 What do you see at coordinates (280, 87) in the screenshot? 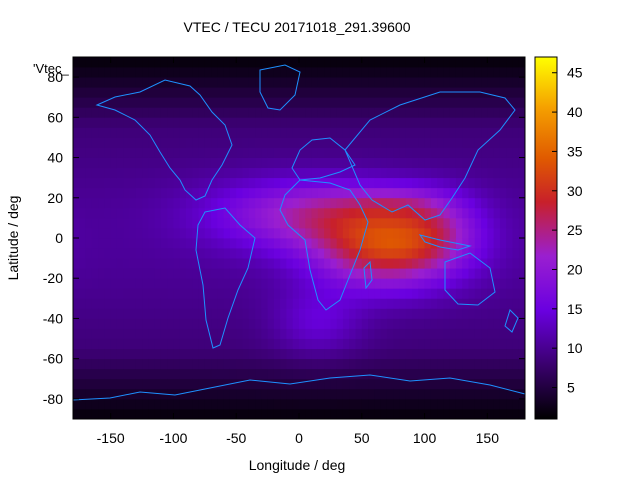
I see `coastline-greenland` at bounding box center [280, 87].